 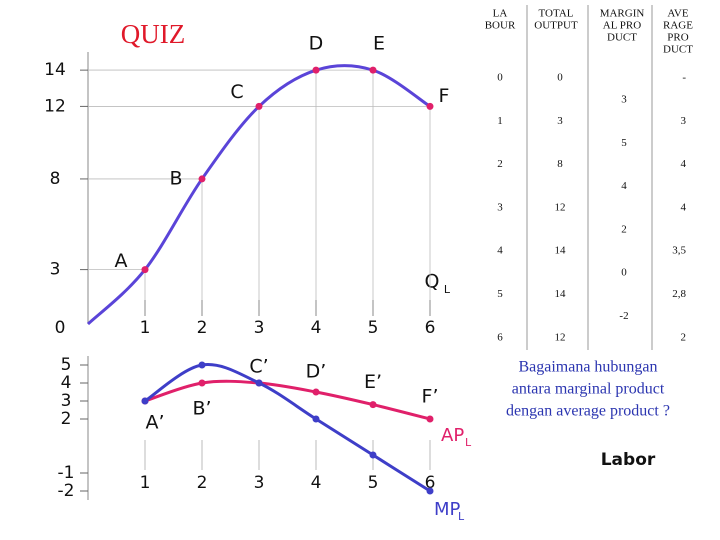 I want to click on x-axis-label-sub: L, so click(x=447, y=289).